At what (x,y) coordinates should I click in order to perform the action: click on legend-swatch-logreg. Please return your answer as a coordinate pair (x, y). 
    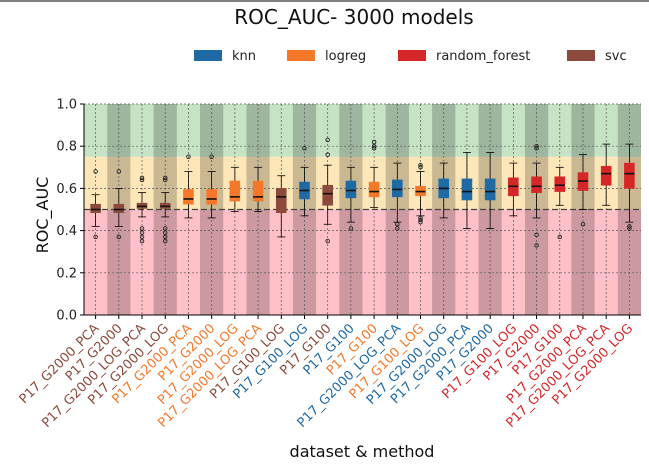
    Looking at the image, I should click on (301, 55).